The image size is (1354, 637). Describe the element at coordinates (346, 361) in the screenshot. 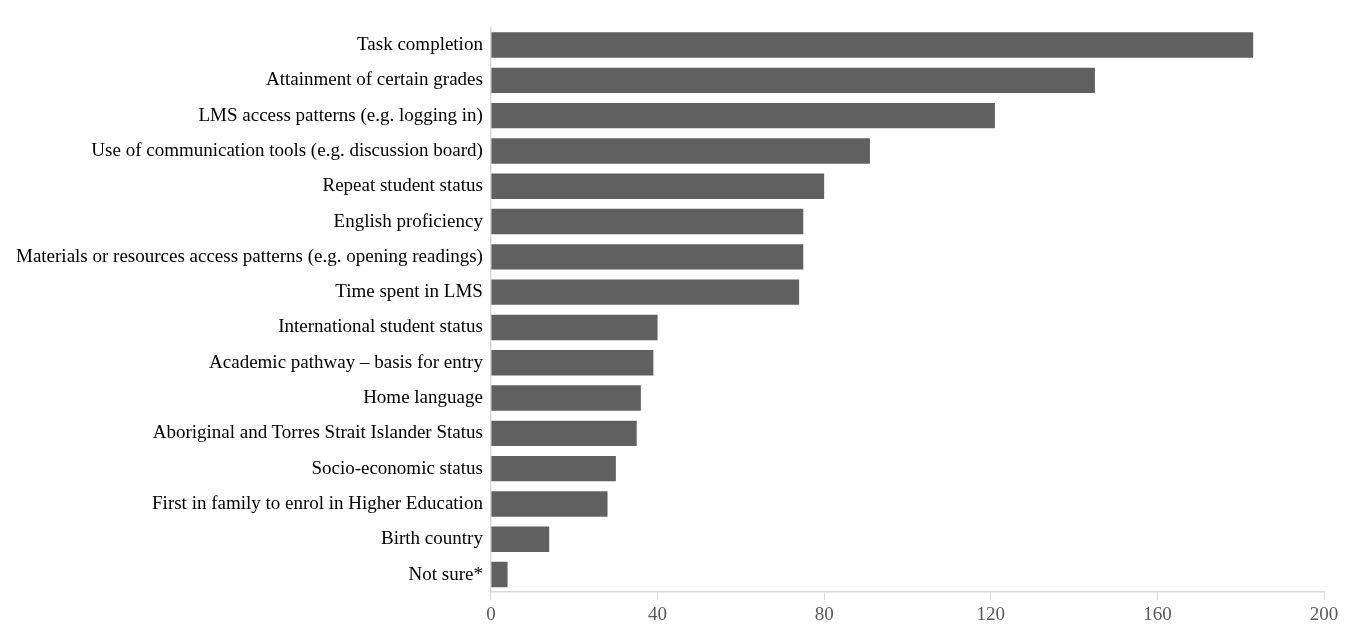

I see `y-tick-label: Academic pathway – basis for entry` at that location.